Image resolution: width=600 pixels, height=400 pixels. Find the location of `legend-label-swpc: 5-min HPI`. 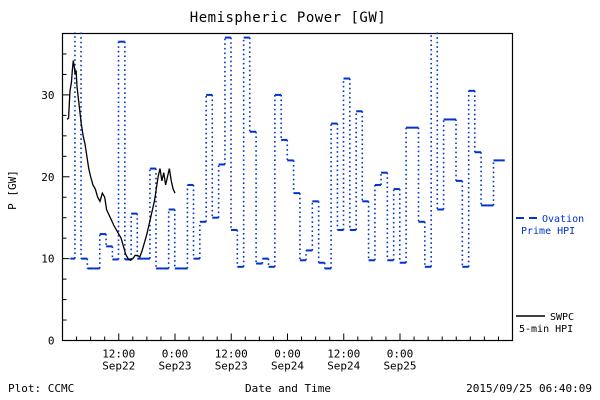

legend-label-swpc: 5-min HPI is located at coordinates (546, 329).